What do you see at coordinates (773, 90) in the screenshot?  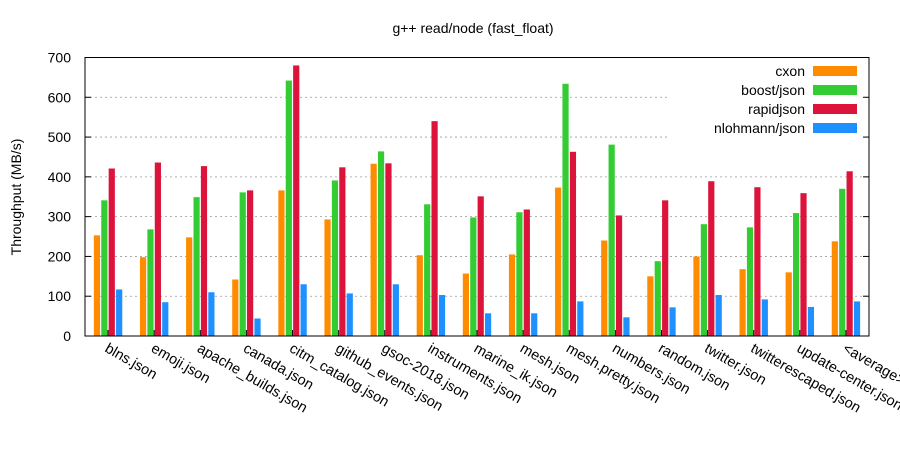 I see `legend-label: boost/json` at bounding box center [773, 90].